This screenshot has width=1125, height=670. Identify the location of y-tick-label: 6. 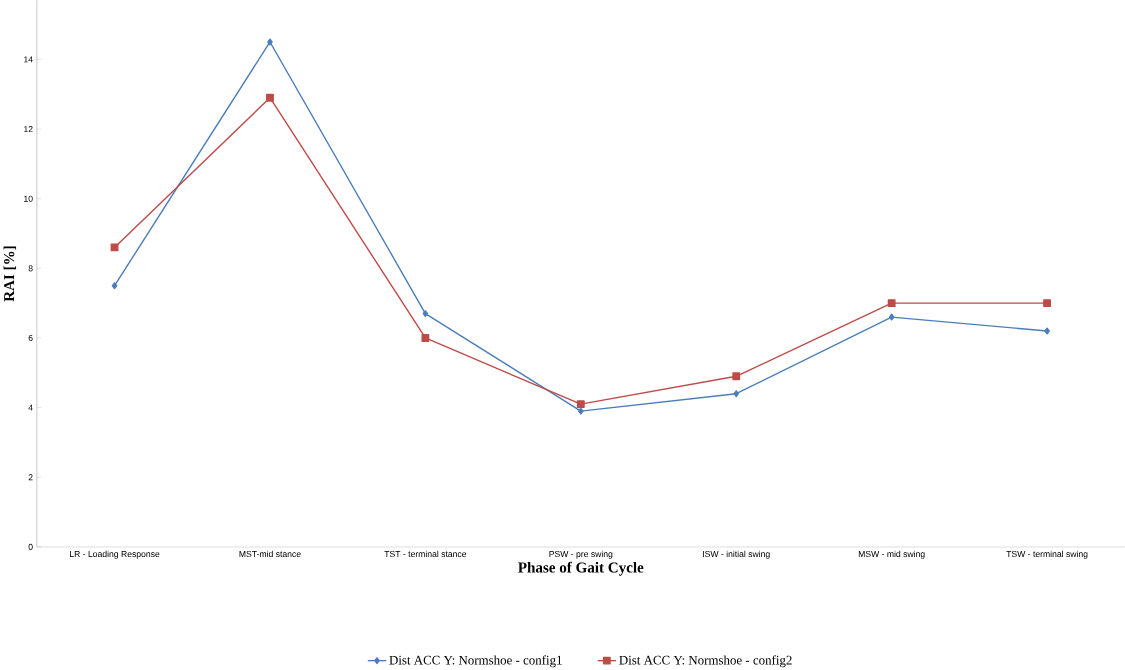
(30, 337).